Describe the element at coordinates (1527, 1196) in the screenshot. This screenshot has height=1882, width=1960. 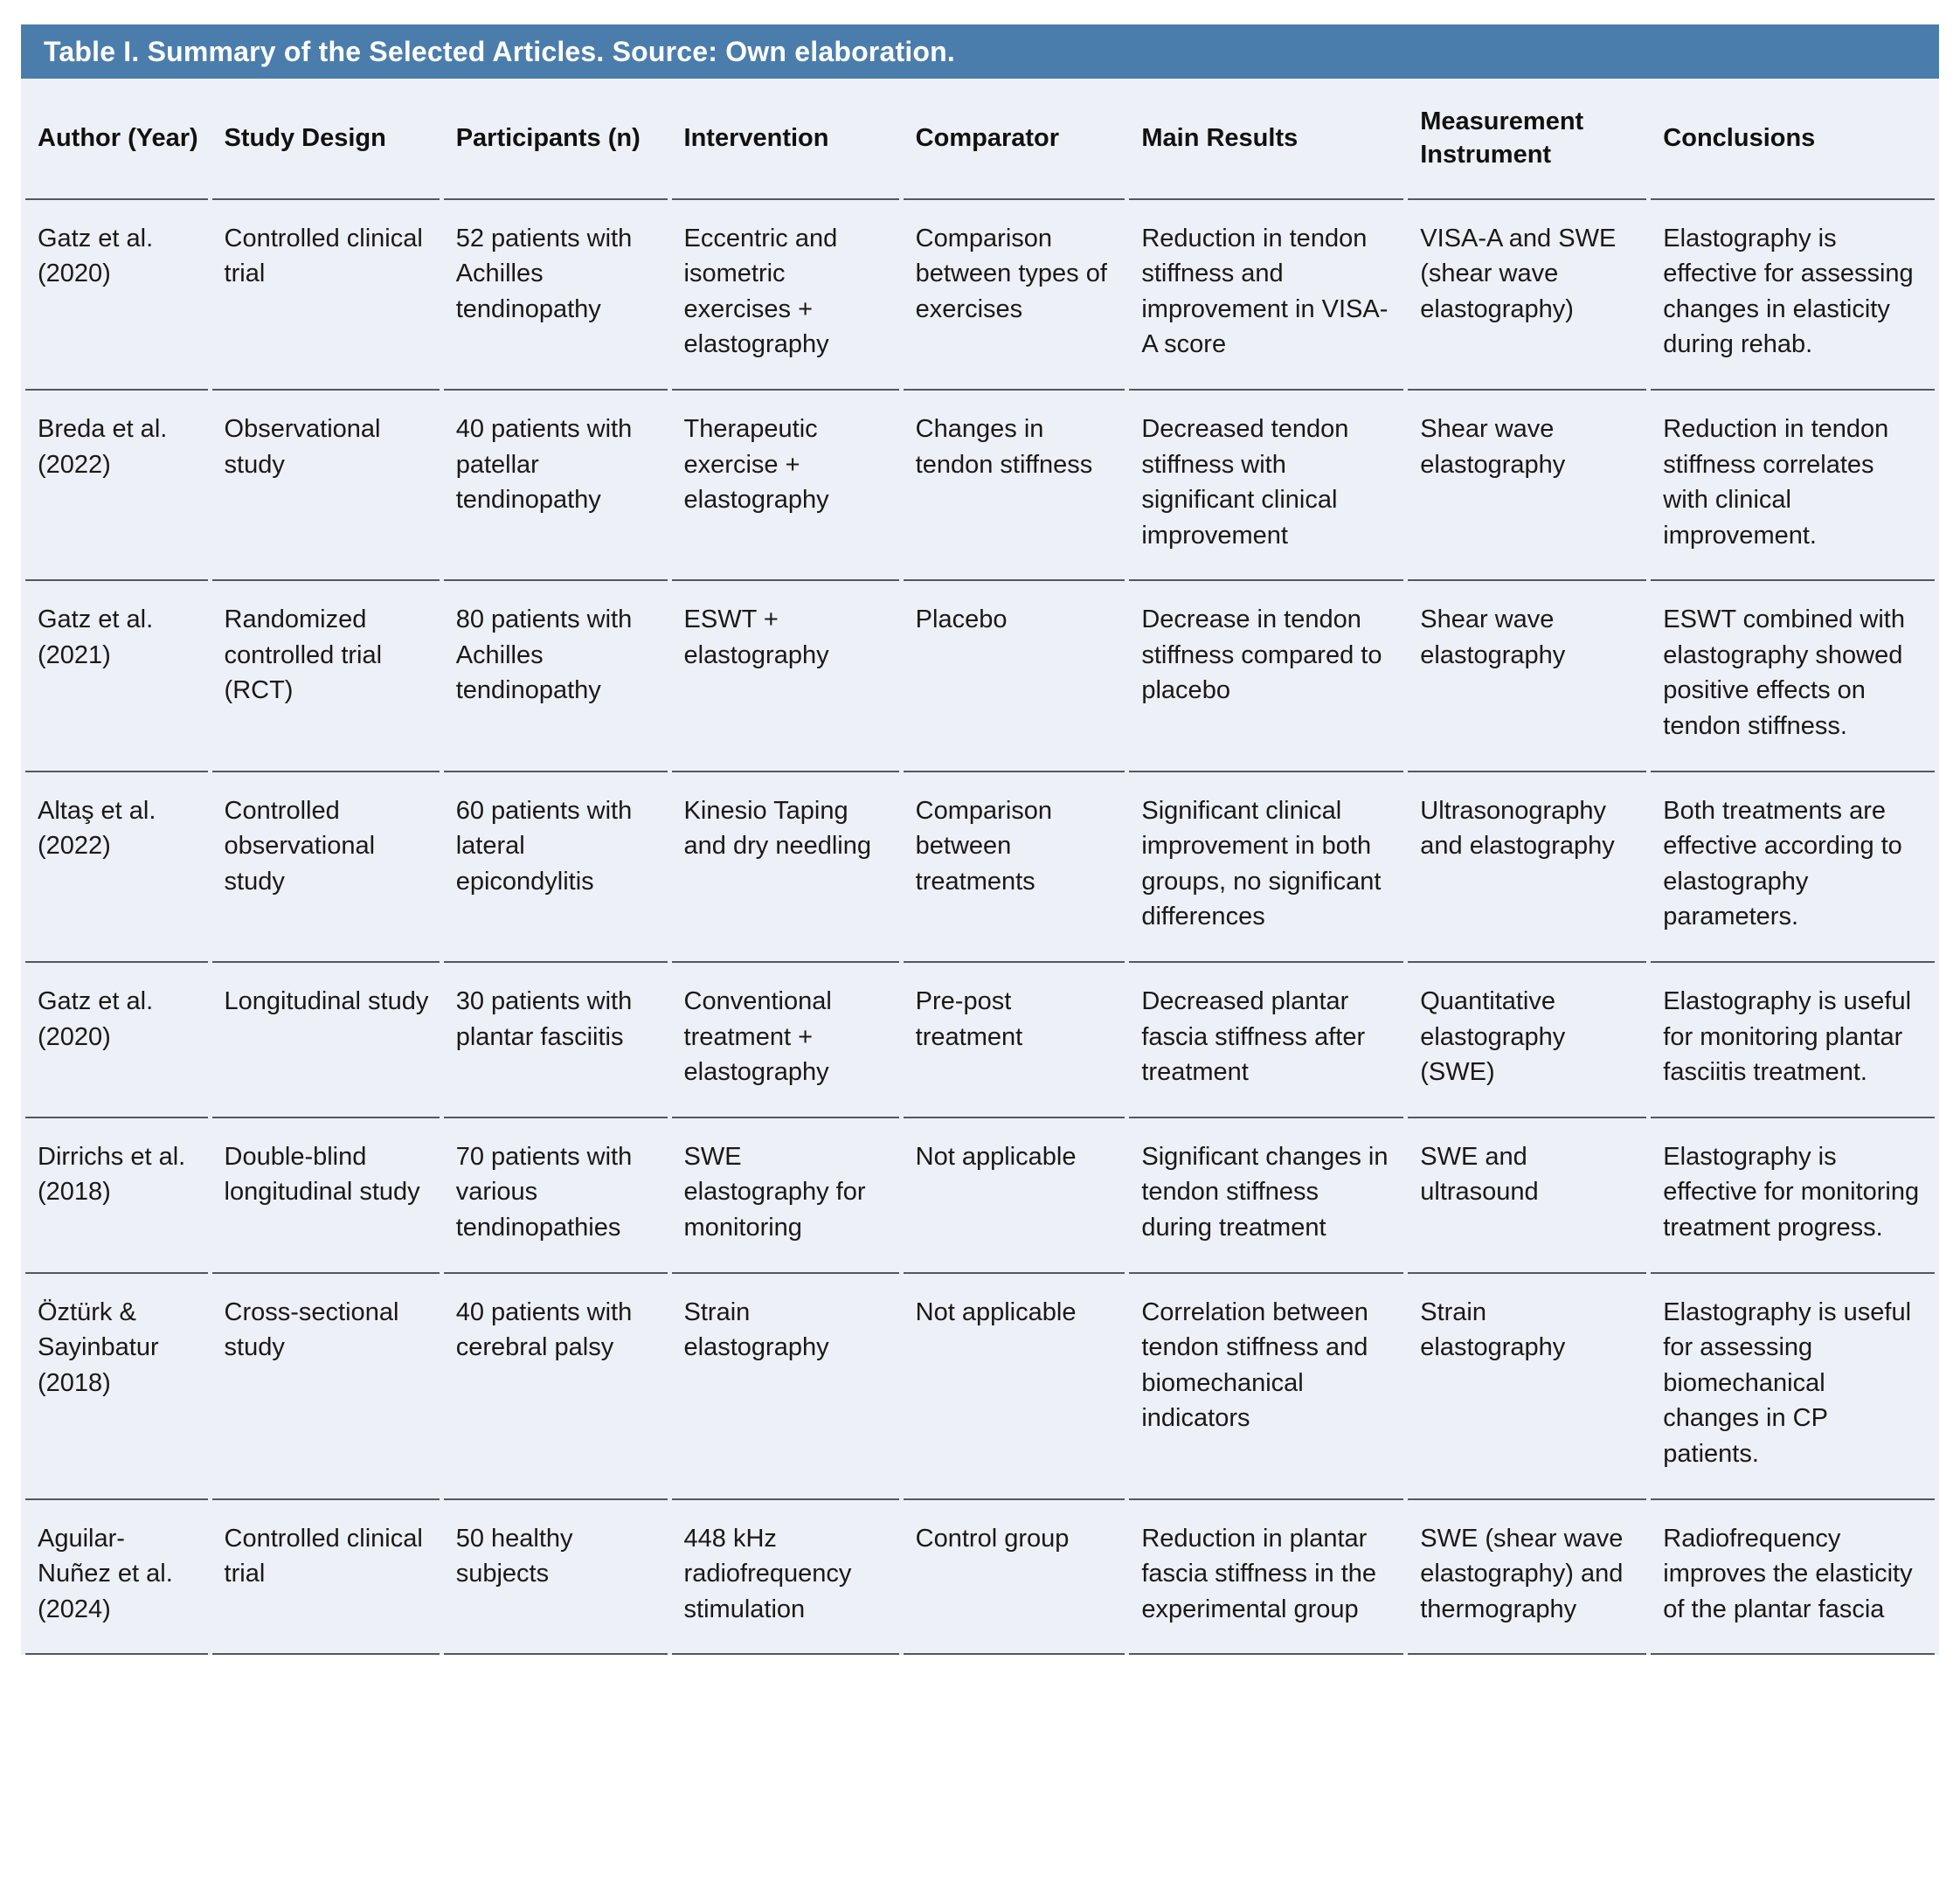
I see `cell-measurement-instrument: SWE and ultrasound` at that location.